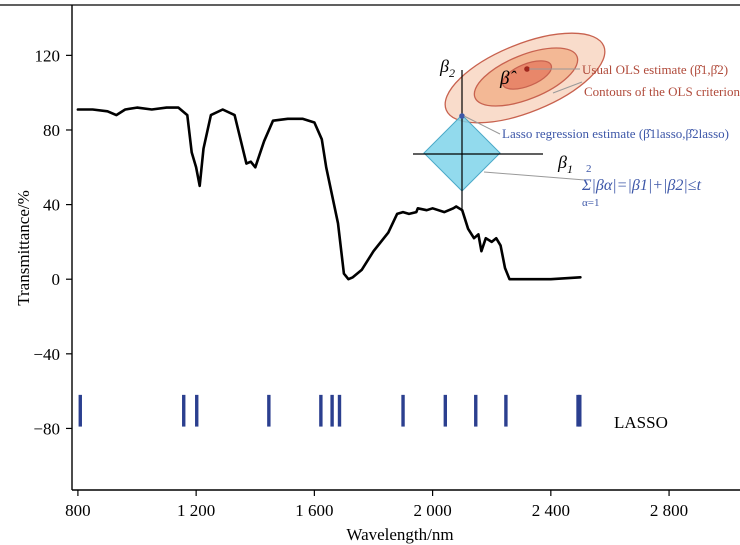  I want to click on x-ticks: 800 1 200 1 600 2 000 2 400 2 800, so click(376, 505).